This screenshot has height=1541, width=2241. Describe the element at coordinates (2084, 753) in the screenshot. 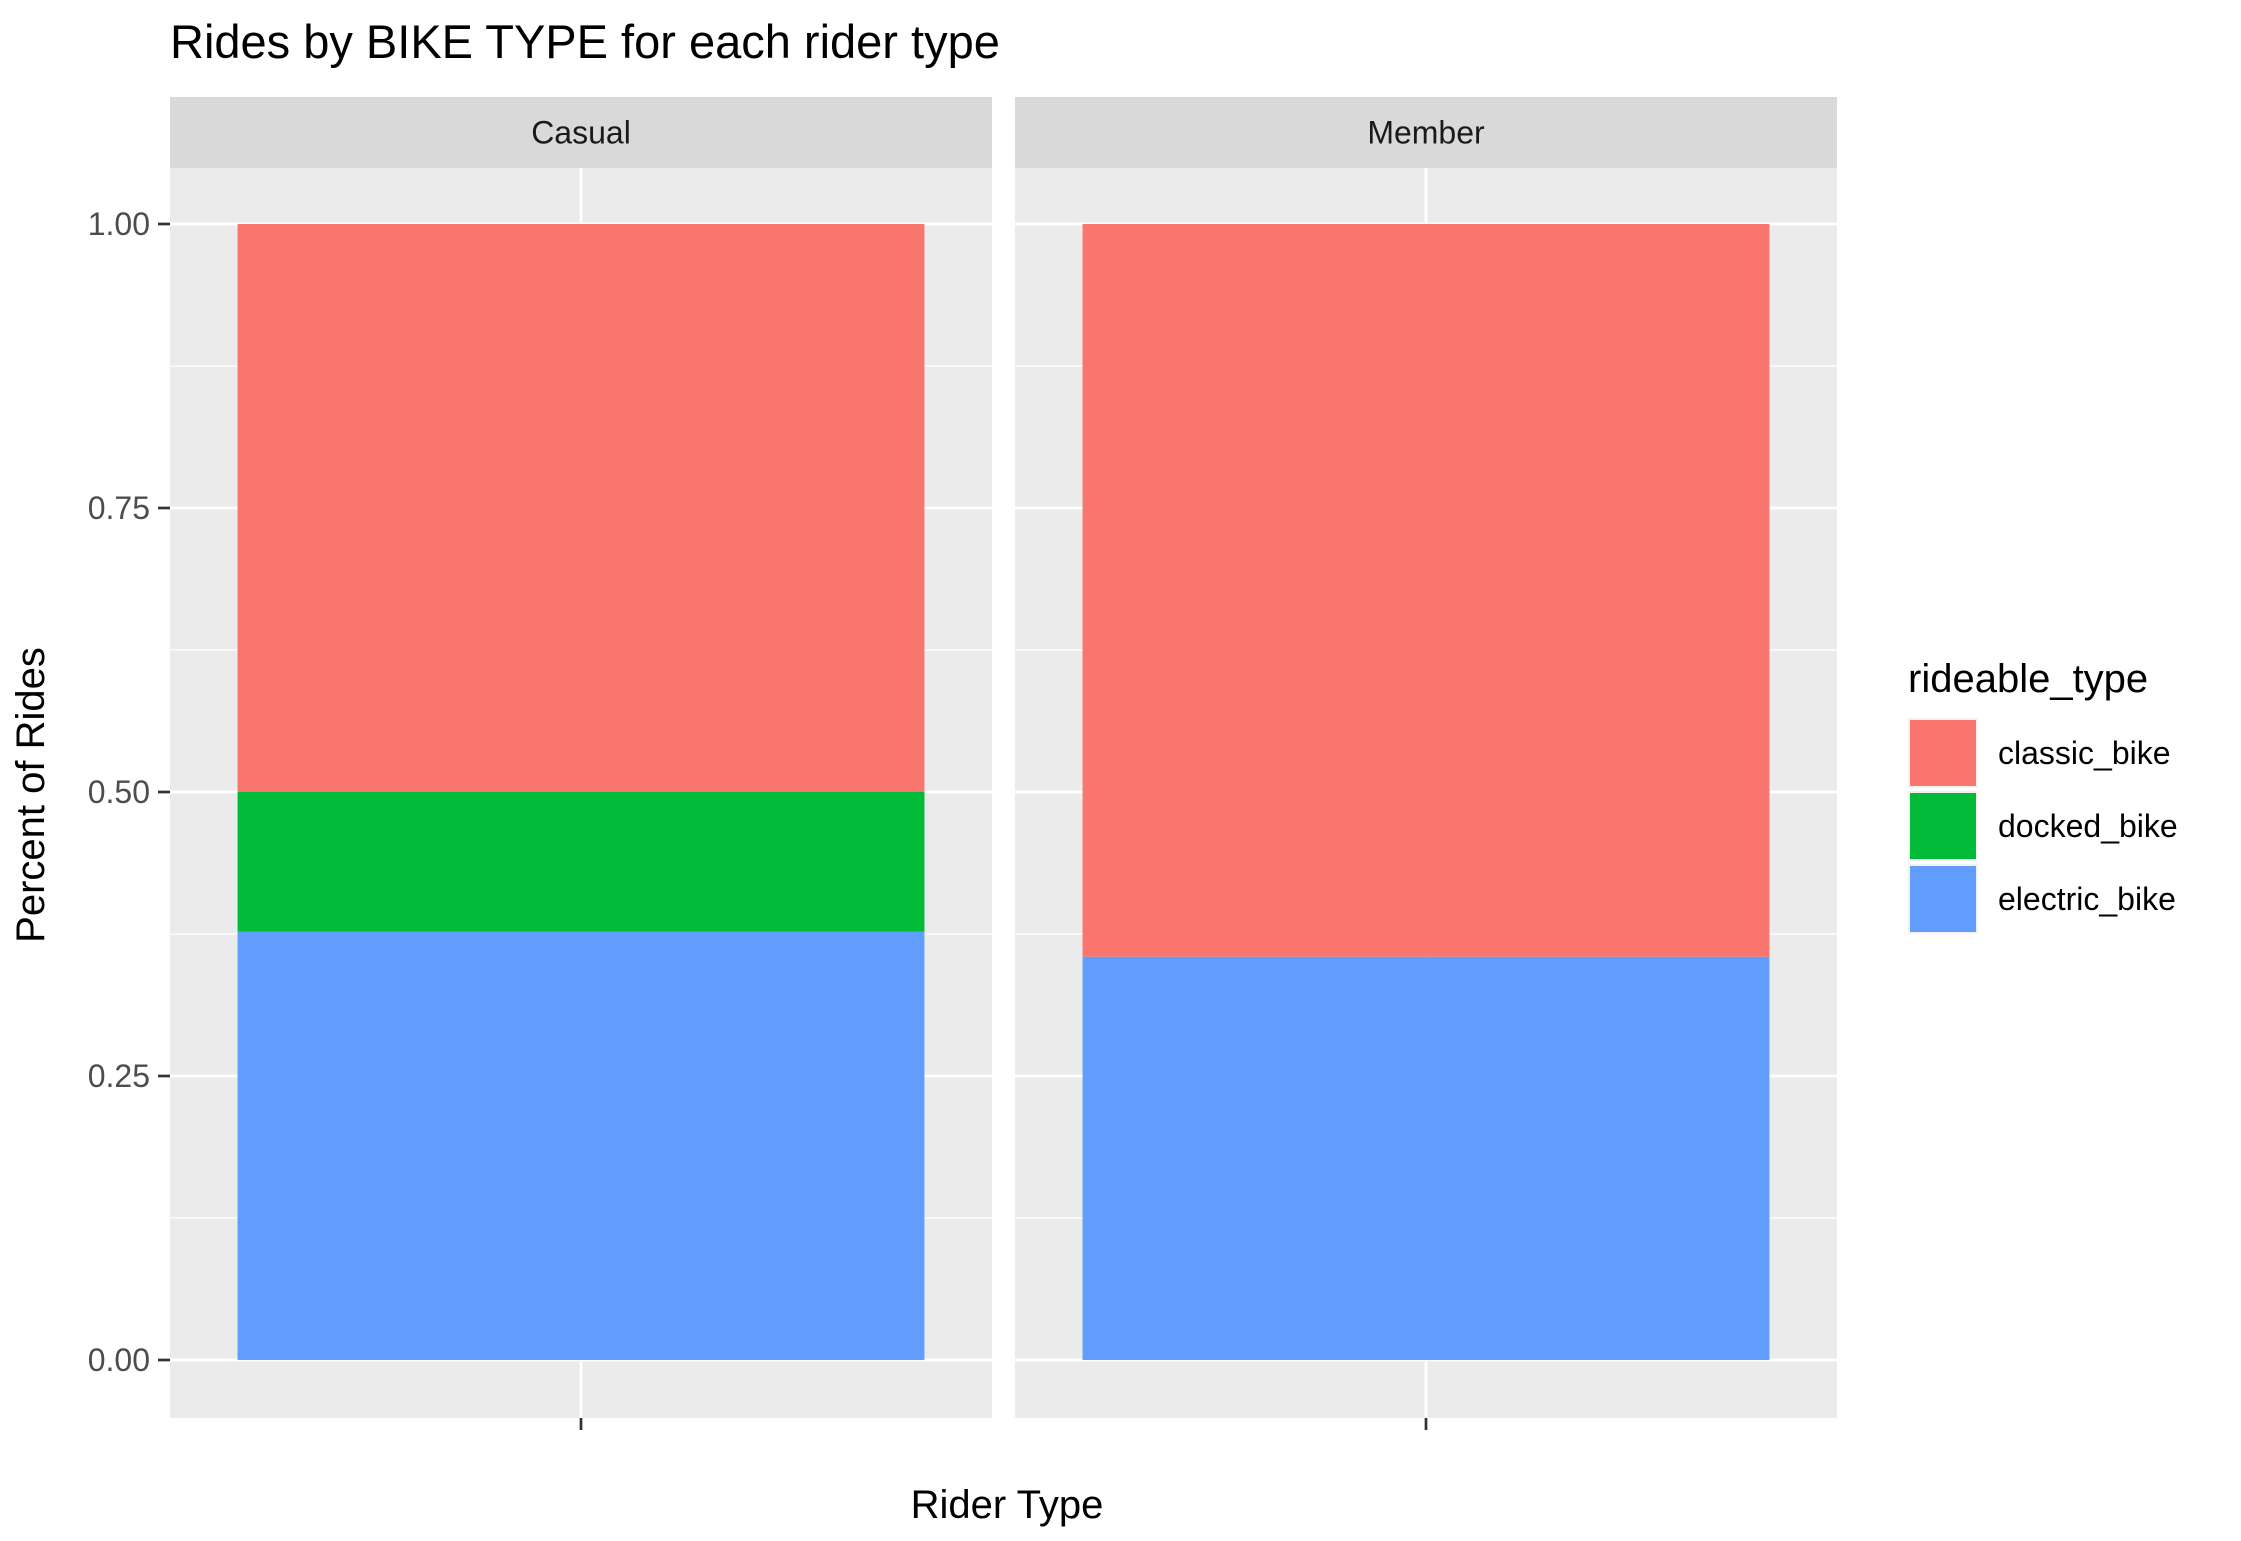

I see `legend-label-classic-bike: classic_bike` at that location.